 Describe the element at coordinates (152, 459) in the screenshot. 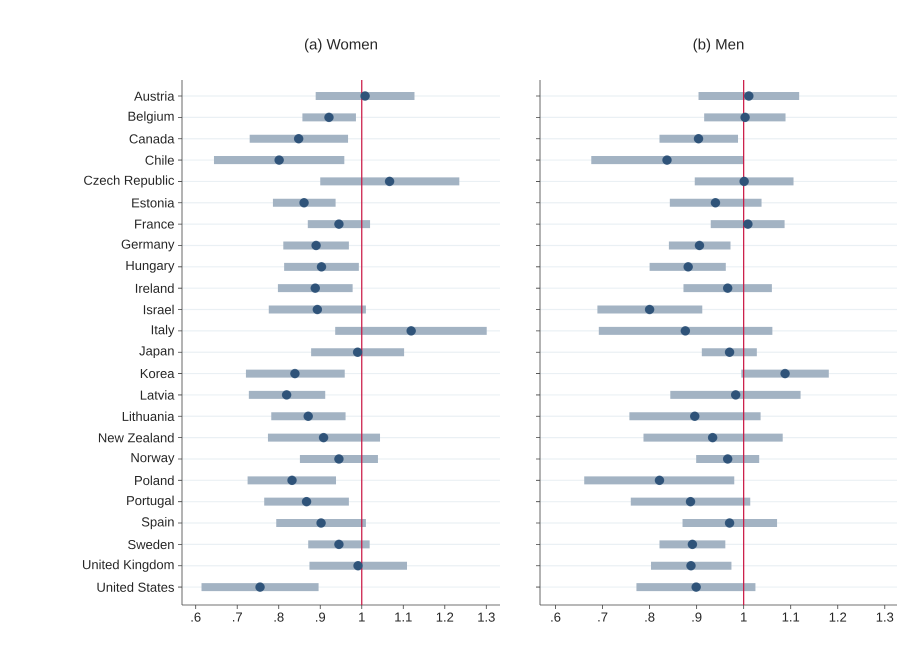

I see `y-tick-label: Norway` at that location.